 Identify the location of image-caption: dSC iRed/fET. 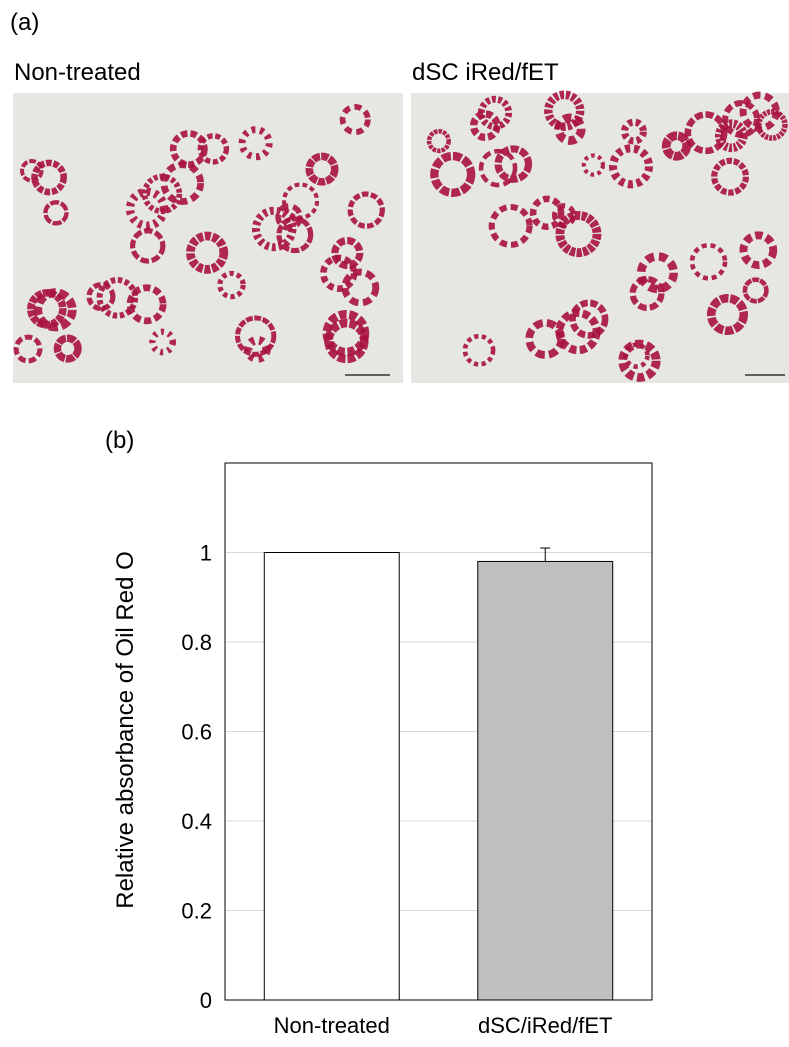
(485, 72).